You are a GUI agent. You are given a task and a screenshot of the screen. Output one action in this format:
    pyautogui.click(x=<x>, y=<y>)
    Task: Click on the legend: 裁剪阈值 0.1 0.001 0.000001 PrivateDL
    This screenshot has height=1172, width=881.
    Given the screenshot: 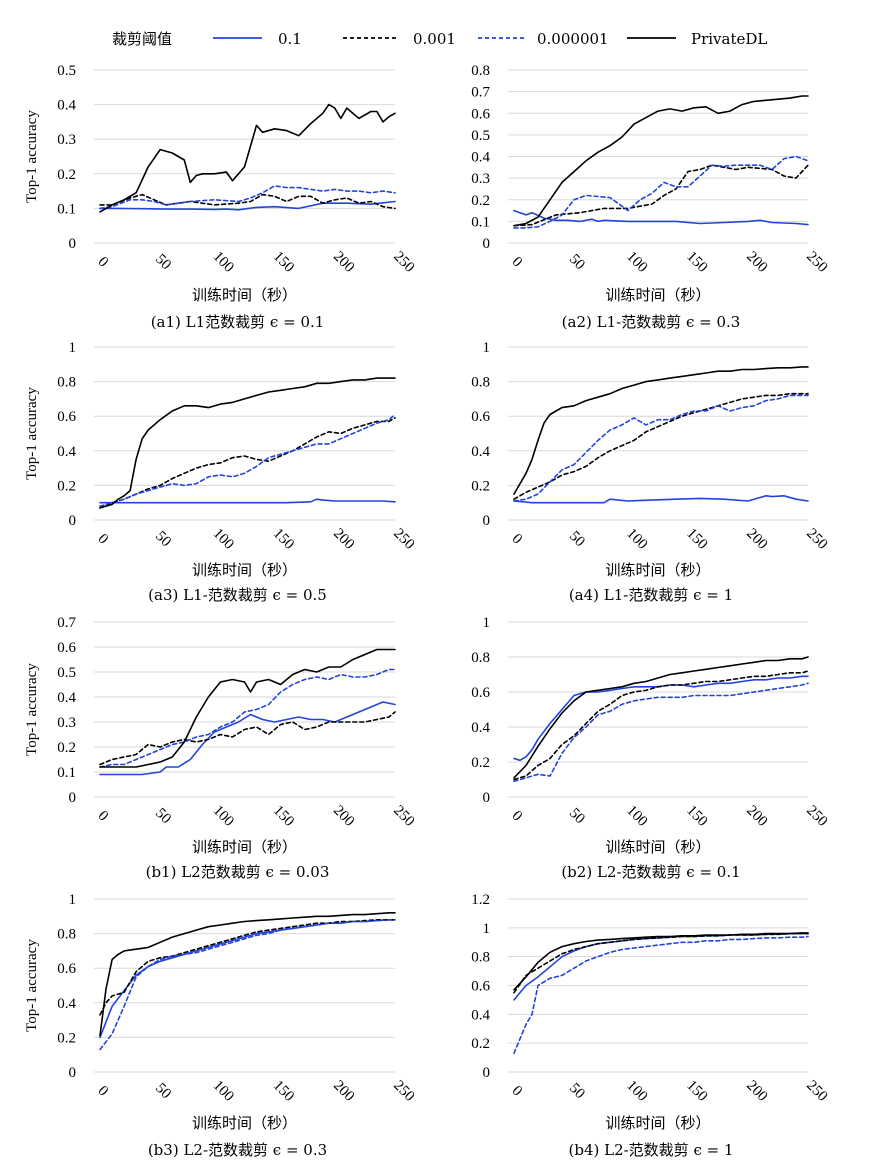 What is the action you would take?
    pyautogui.click(x=439, y=39)
    